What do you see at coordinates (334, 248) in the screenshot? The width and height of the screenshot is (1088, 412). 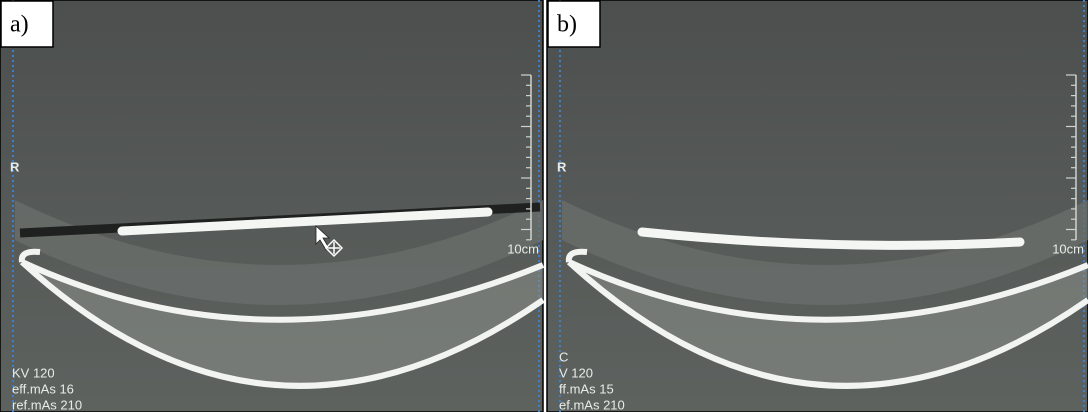 I see `cursor-move` at bounding box center [334, 248].